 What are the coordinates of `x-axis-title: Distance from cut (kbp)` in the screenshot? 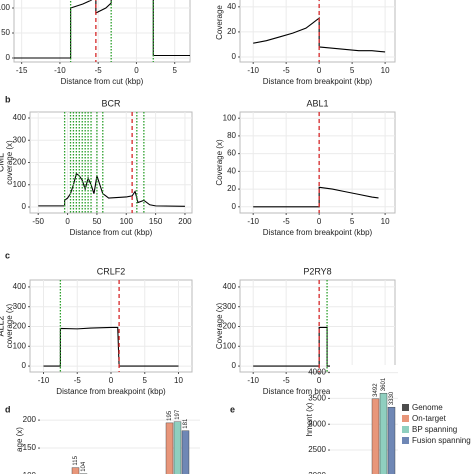 It's located at (111, 232).